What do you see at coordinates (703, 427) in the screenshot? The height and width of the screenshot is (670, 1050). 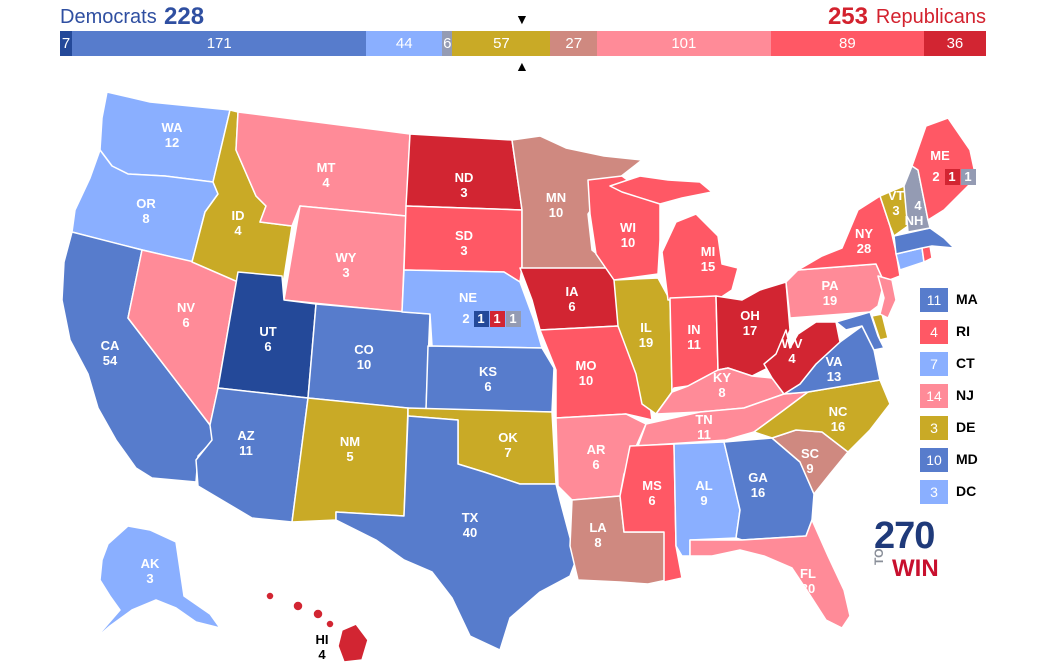 I see `label-tn: TN 11` at bounding box center [703, 427].